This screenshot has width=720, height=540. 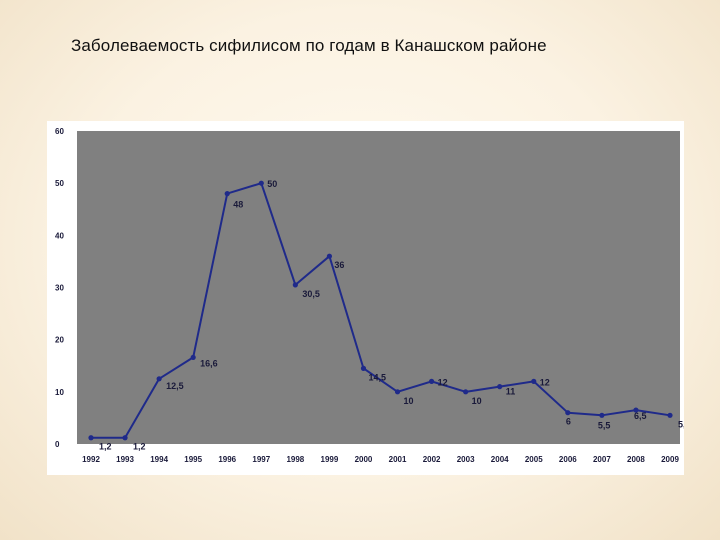 What do you see at coordinates (602, 459) in the screenshot?
I see `x-tick-label: 2007` at bounding box center [602, 459].